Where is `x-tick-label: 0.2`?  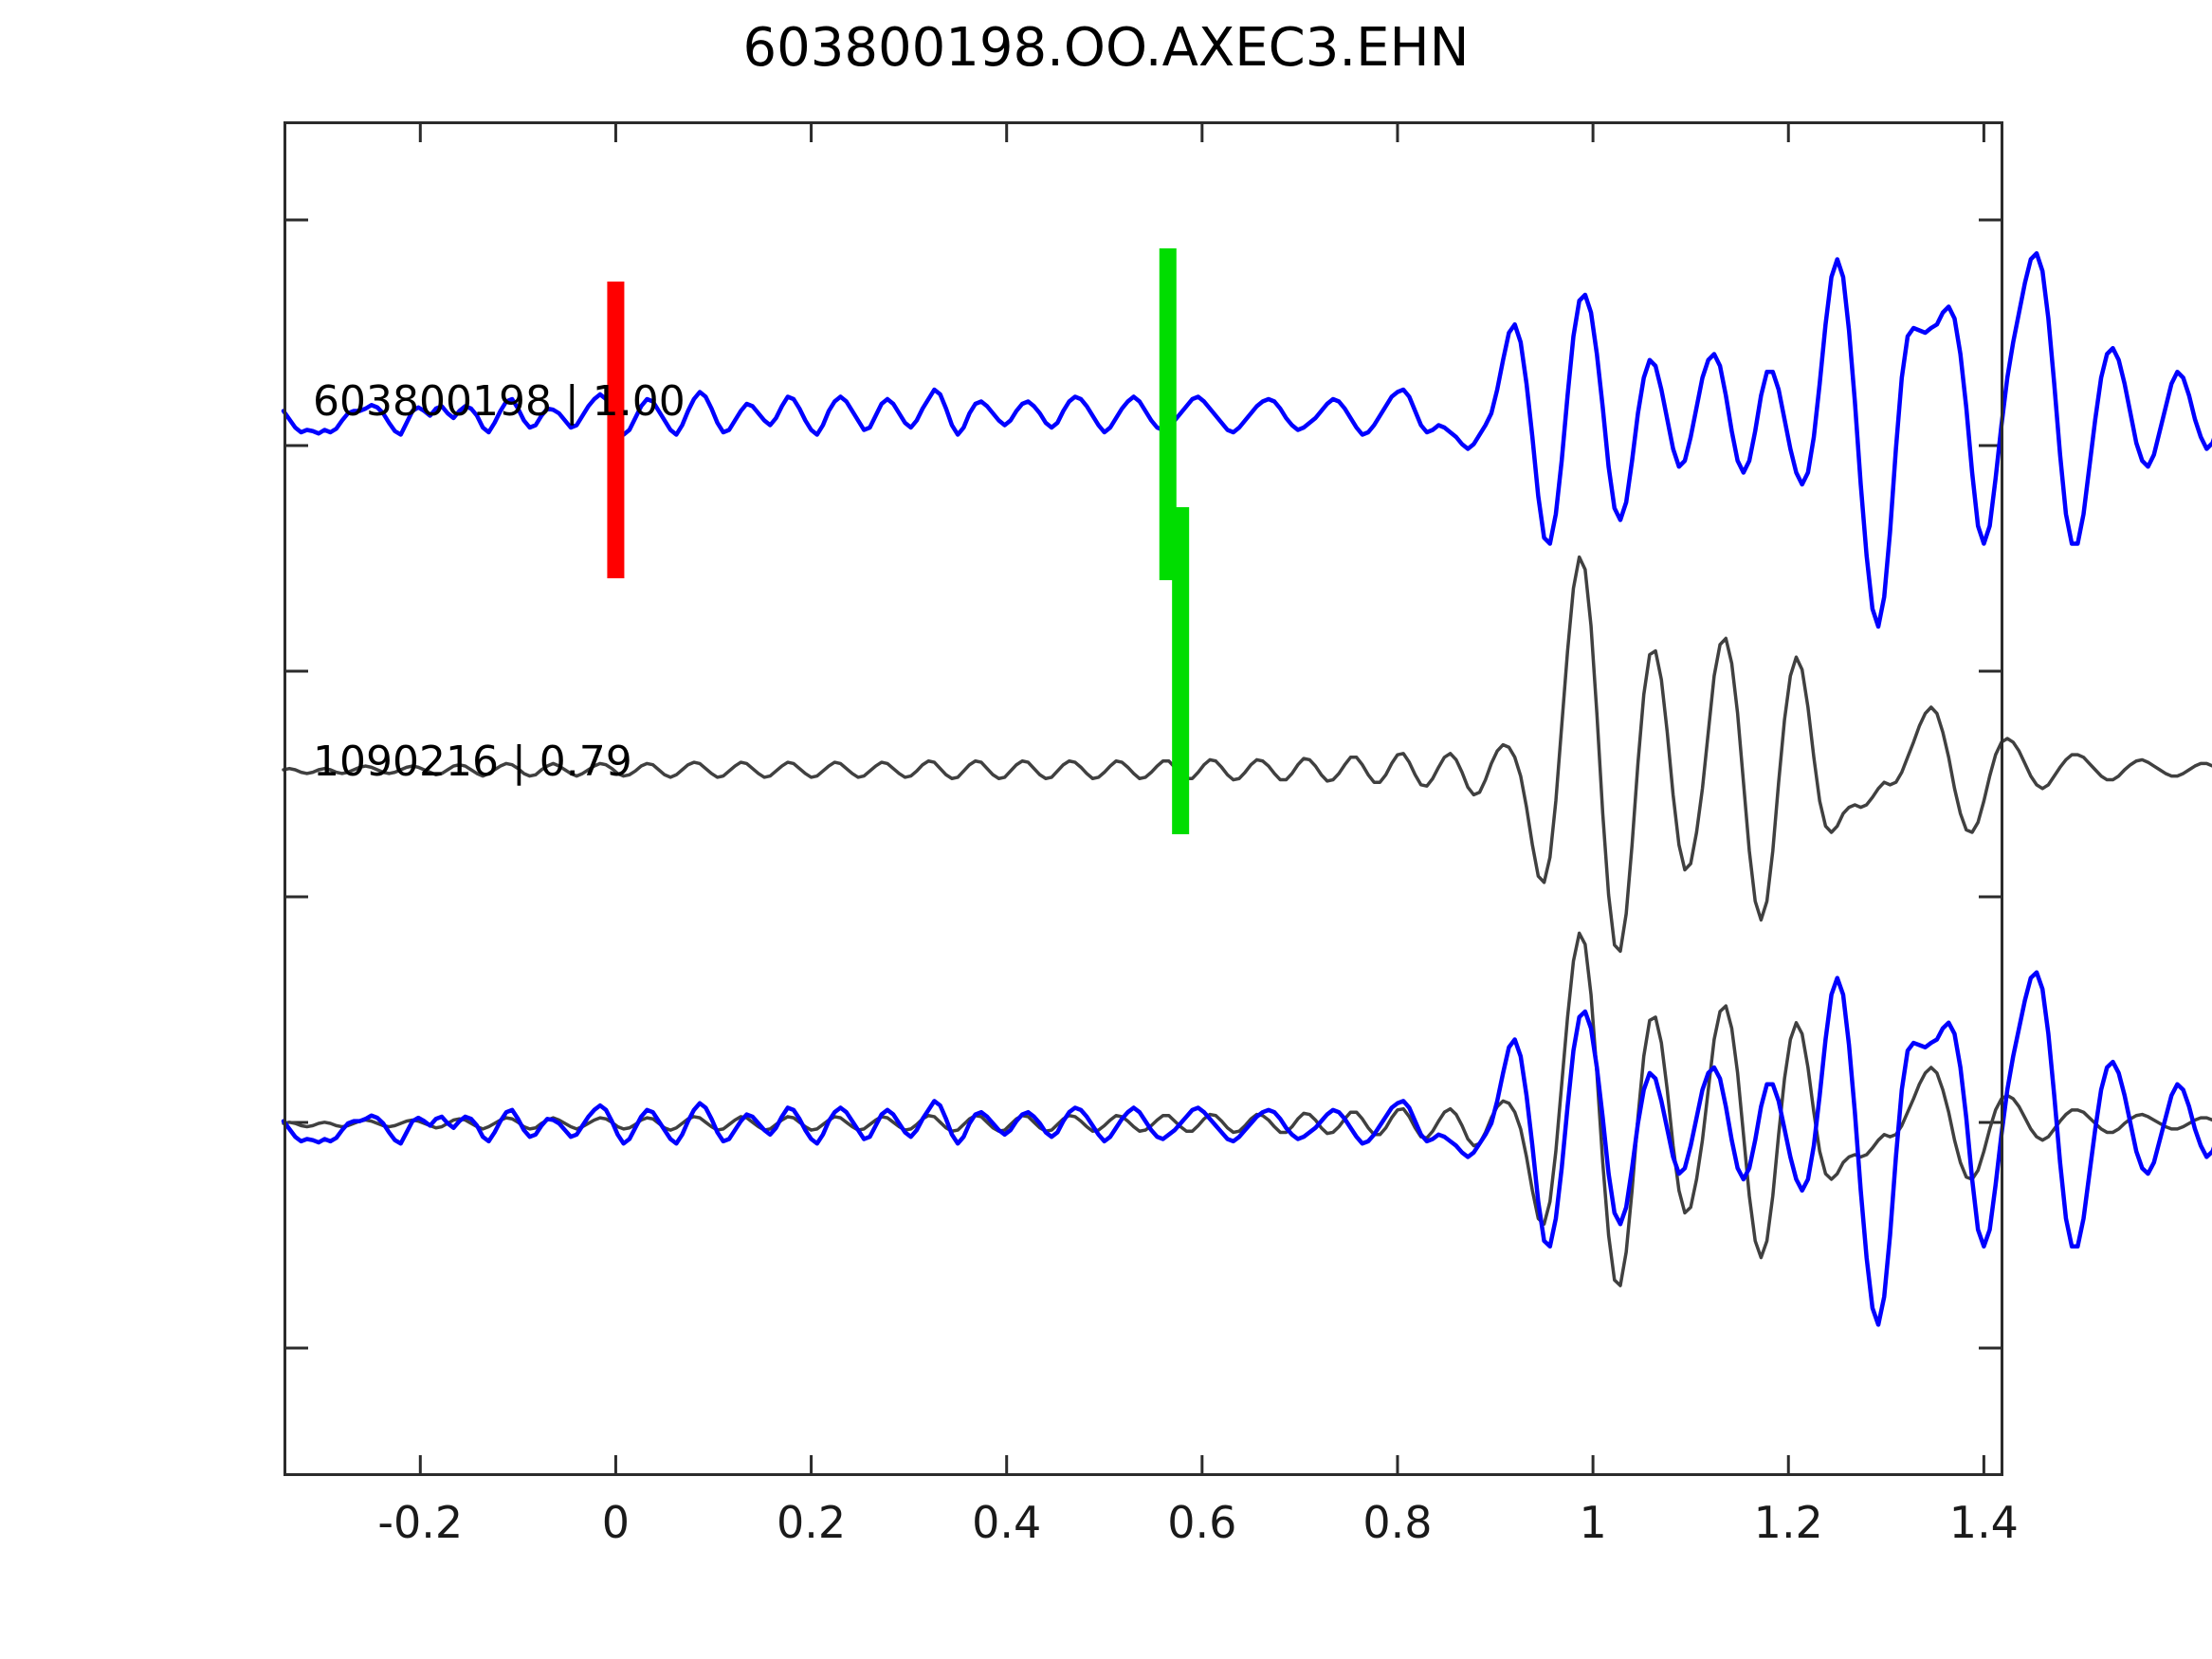 x-tick-label: 0.2 is located at coordinates (811, 1522).